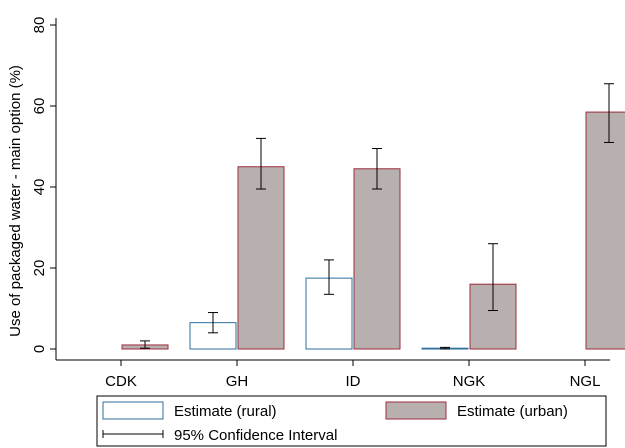 The image size is (625, 448). Describe the element at coordinates (225, 411) in the screenshot. I see `legend-label-rural: Estimate (rural)` at that location.